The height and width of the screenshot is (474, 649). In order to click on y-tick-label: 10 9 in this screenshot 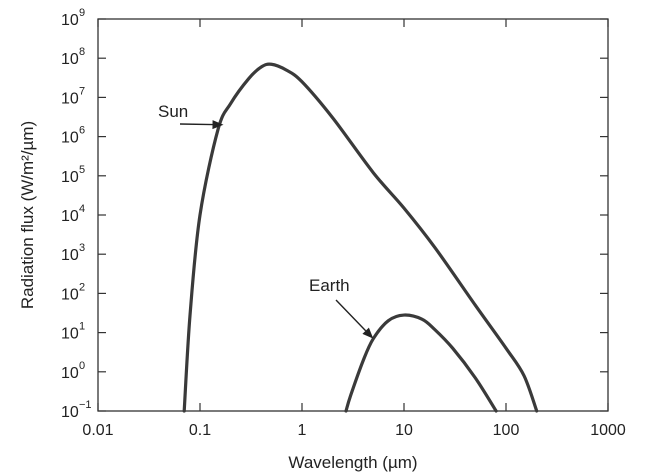, I will do `click(73, 18)`.